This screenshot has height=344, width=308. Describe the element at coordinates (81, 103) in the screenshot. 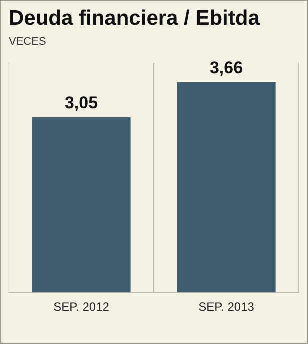

I see `data-label: 3,05` at that location.